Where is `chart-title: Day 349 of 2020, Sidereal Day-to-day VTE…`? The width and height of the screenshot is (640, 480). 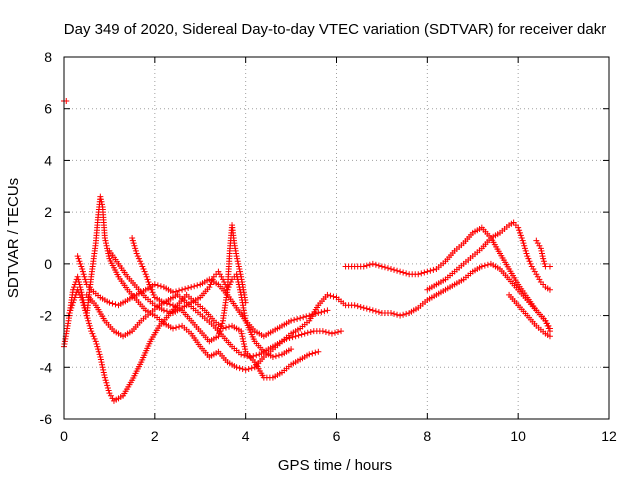
chart-title: Day 349 of 2020, Sidereal Day-to-day VTE… is located at coordinates (335, 29).